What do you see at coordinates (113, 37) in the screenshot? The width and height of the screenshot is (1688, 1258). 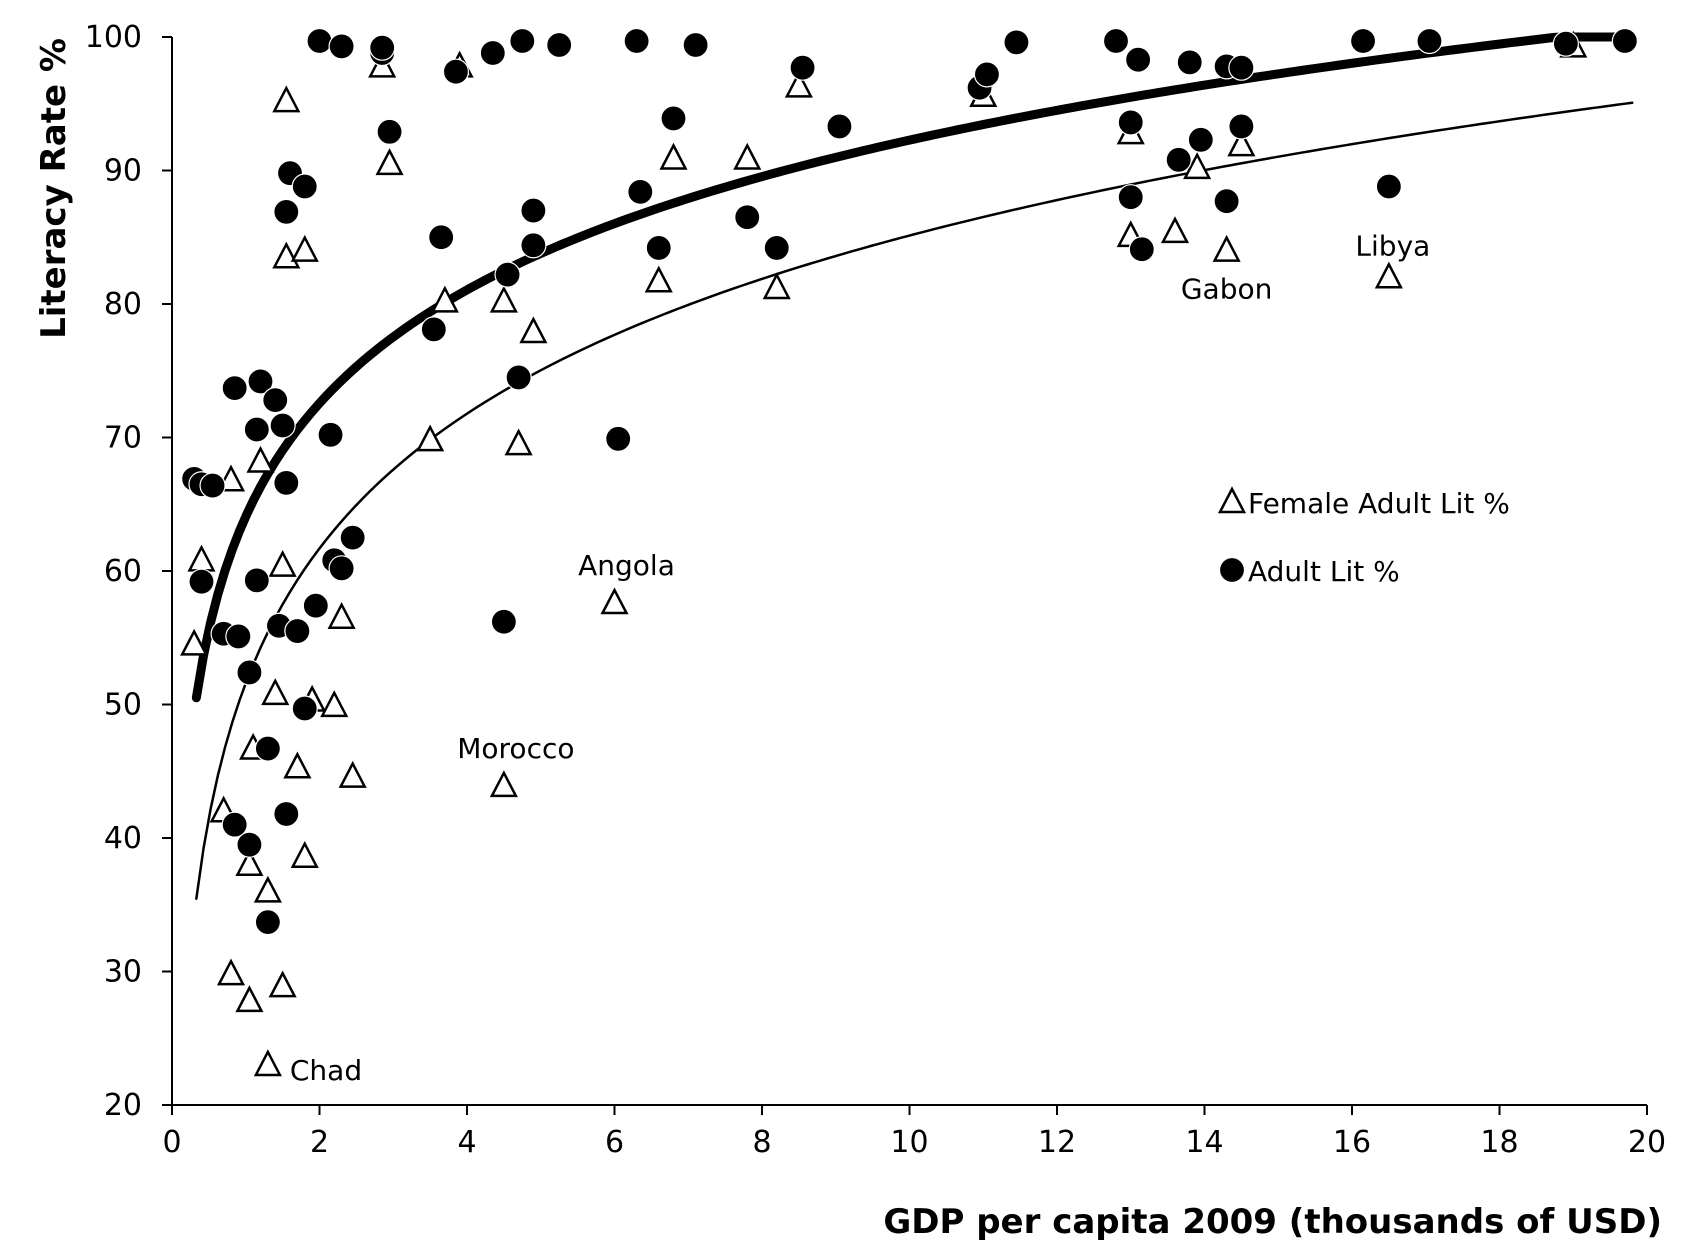 I see `y-tick-label: 100` at bounding box center [113, 37].